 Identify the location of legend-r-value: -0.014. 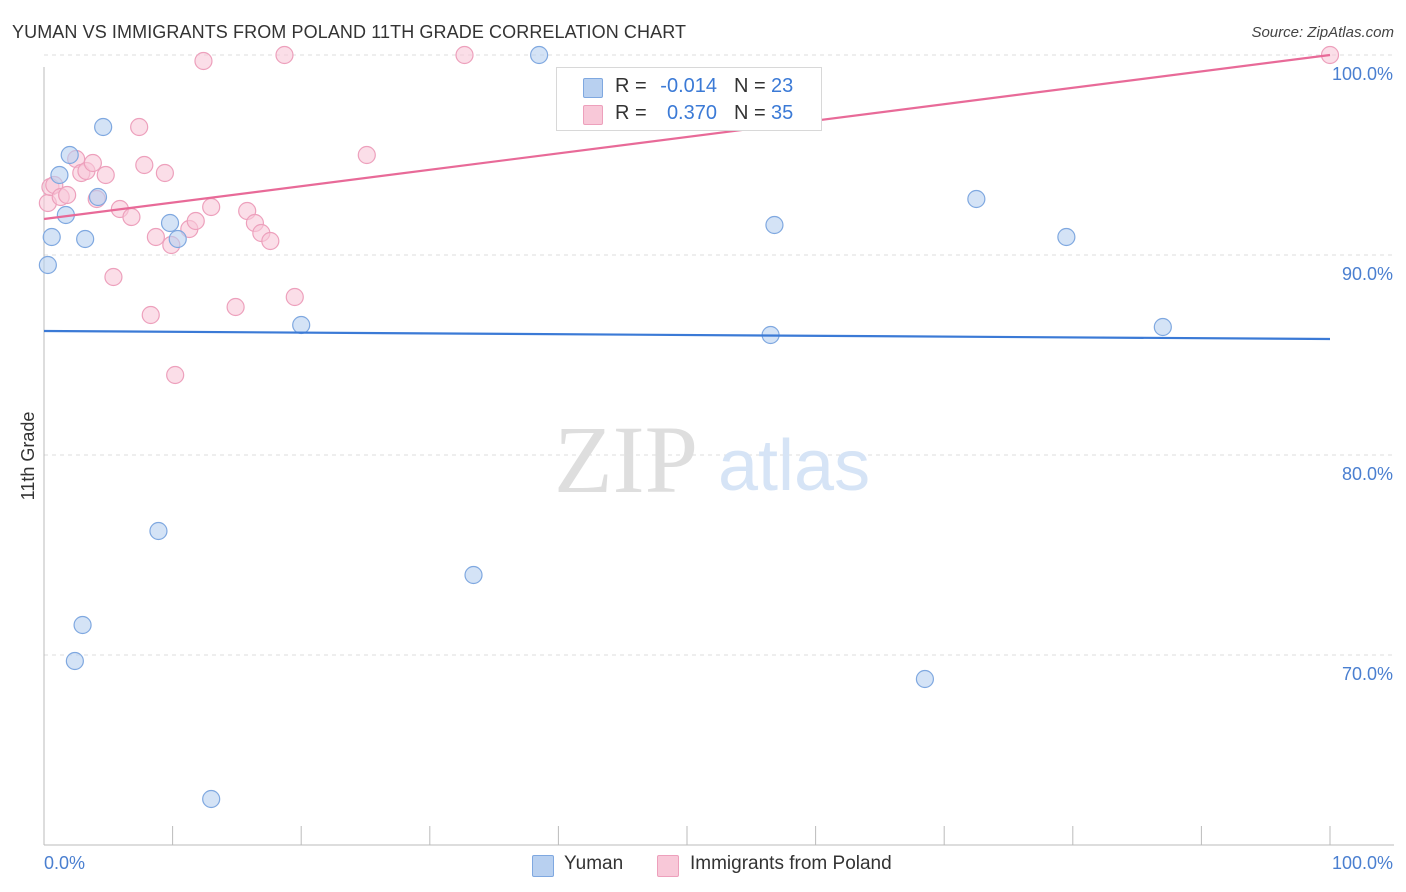
(688, 86).